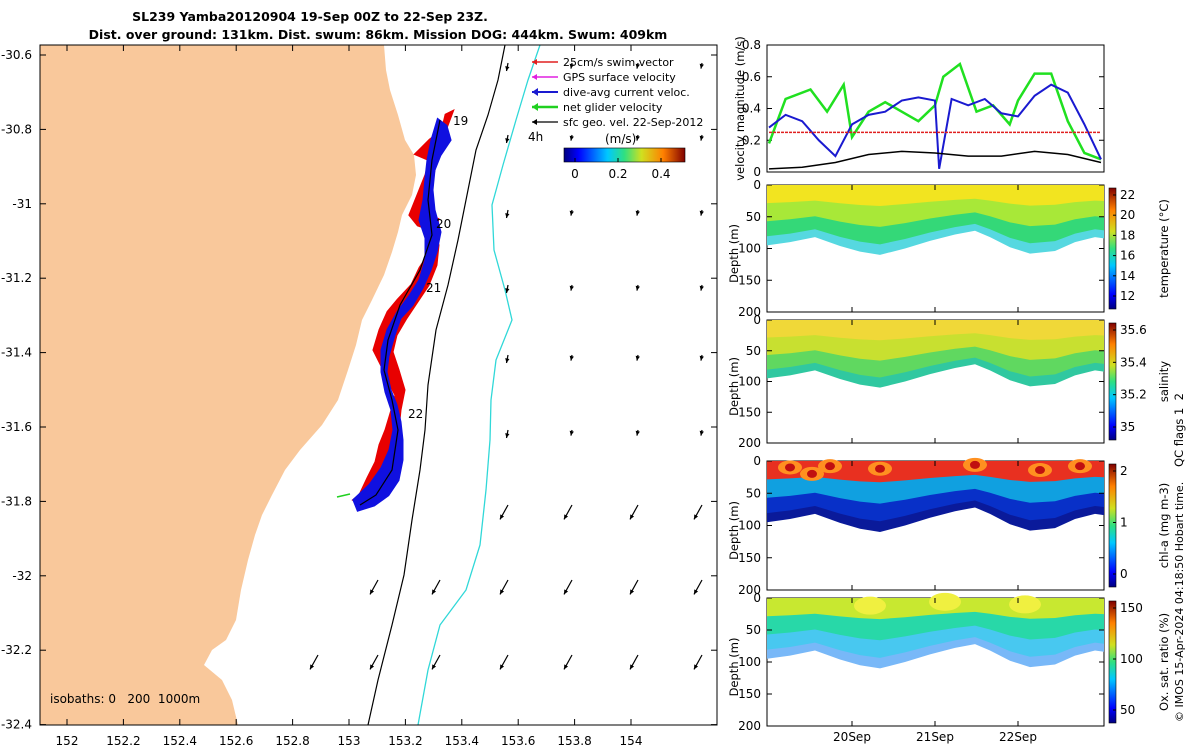 The image size is (1200, 754). What do you see at coordinates (626, 92) in the screenshot?
I see `svg-text: dive-avg current veloc.` at bounding box center [626, 92].